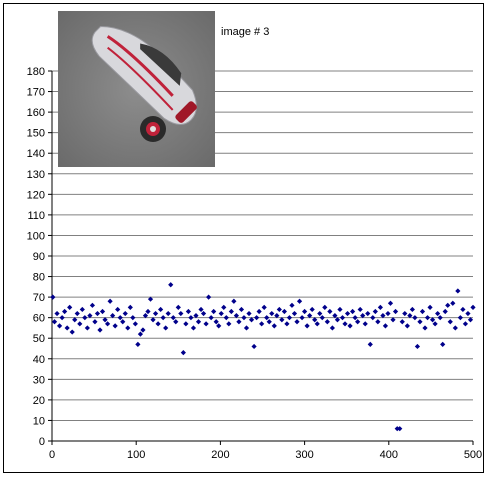 The image size is (490, 478). Describe the element at coordinates (473, 455) in the screenshot. I see `x-tick-label: 500` at that location.